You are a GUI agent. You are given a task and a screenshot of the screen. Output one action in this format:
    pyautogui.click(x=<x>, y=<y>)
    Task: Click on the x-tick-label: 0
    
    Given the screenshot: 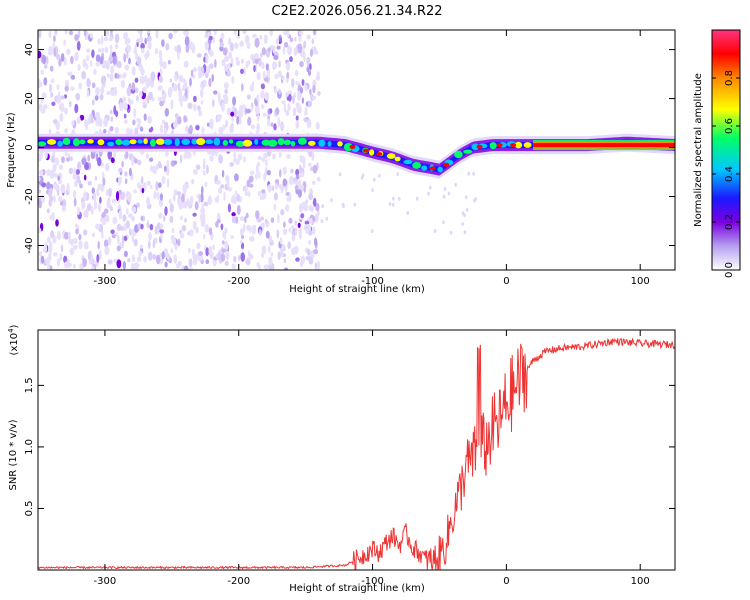 What is the action you would take?
    pyautogui.click(x=506, y=281)
    